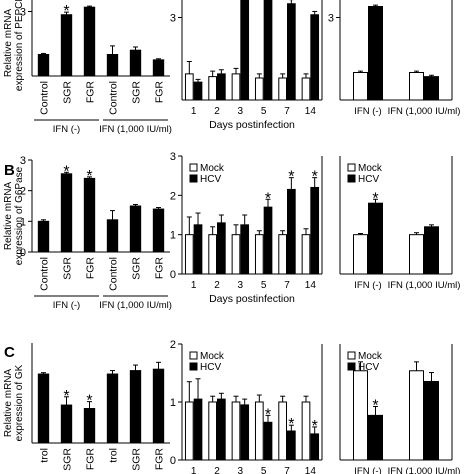 This screenshot has height=474, width=474. Describe the element at coordinates (9, 352) in the screenshot. I see `panel-letter-c: C` at that location.